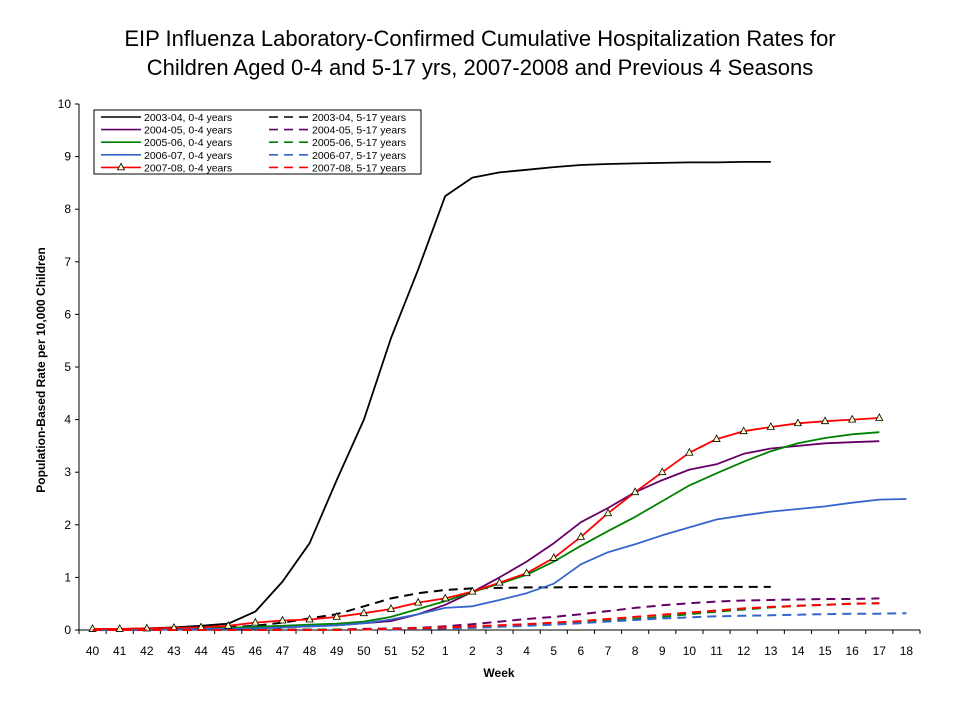  I want to click on legend-label: 2007-08, 5-17 years, so click(359, 168).